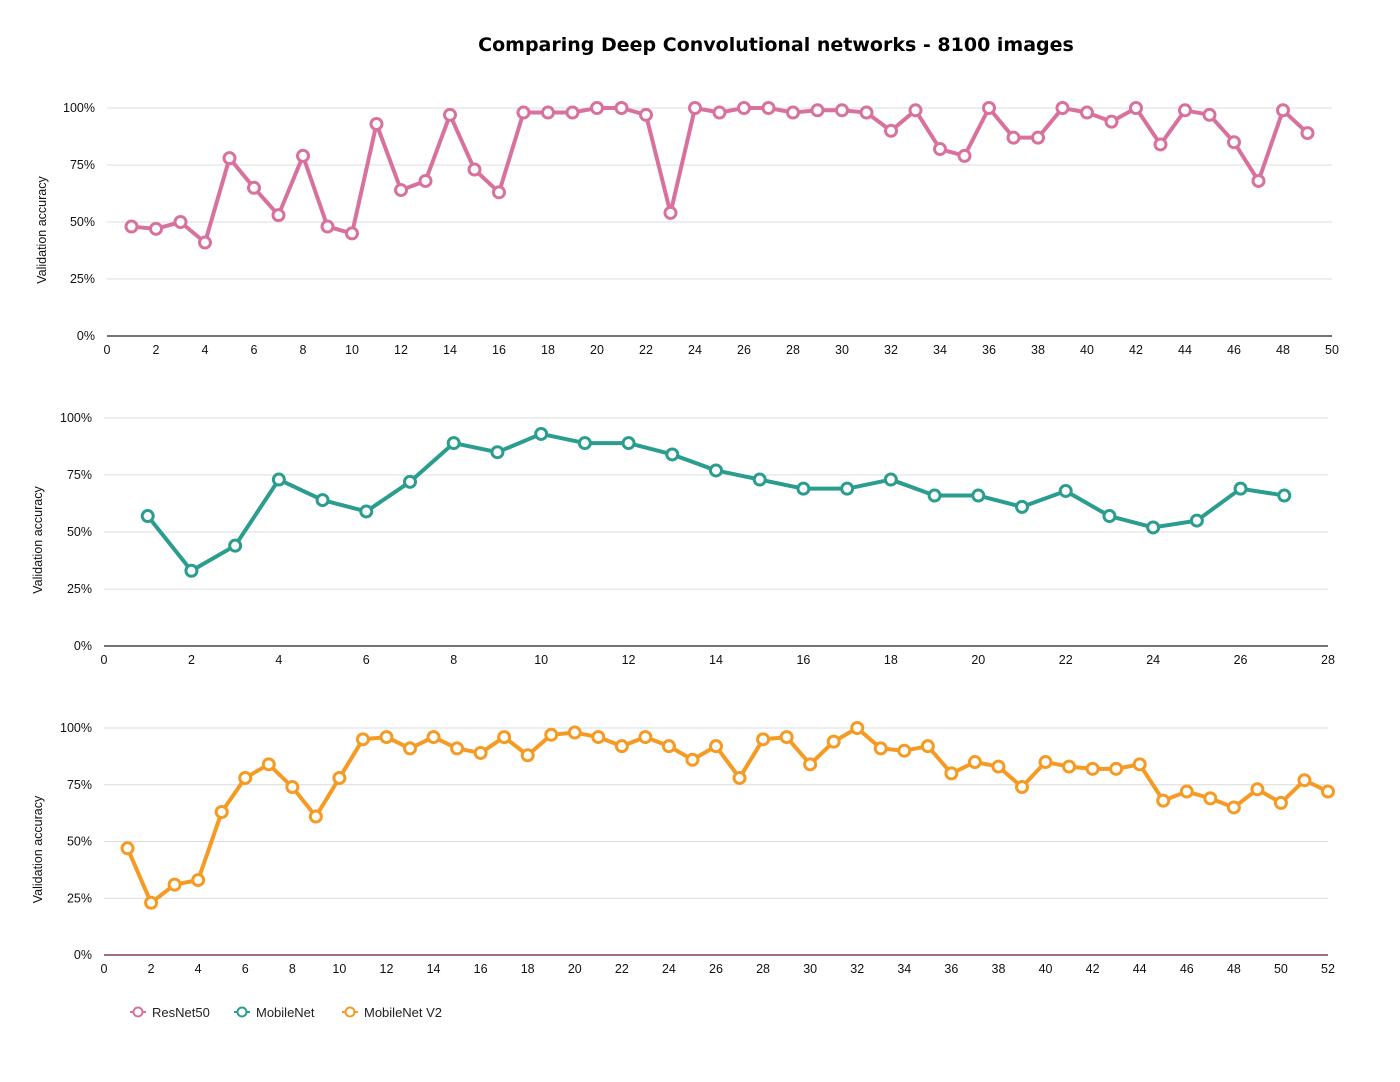 Image resolution: width=1400 pixels, height=1082 pixels. What do you see at coordinates (198, 969) in the screenshot?
I see `x-tick-label: 4` at bounding box center [198, 969].